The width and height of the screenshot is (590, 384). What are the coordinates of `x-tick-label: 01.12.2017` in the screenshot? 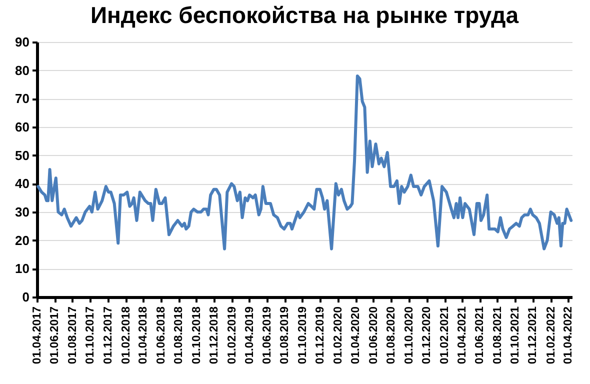 It's located at (108, 335).